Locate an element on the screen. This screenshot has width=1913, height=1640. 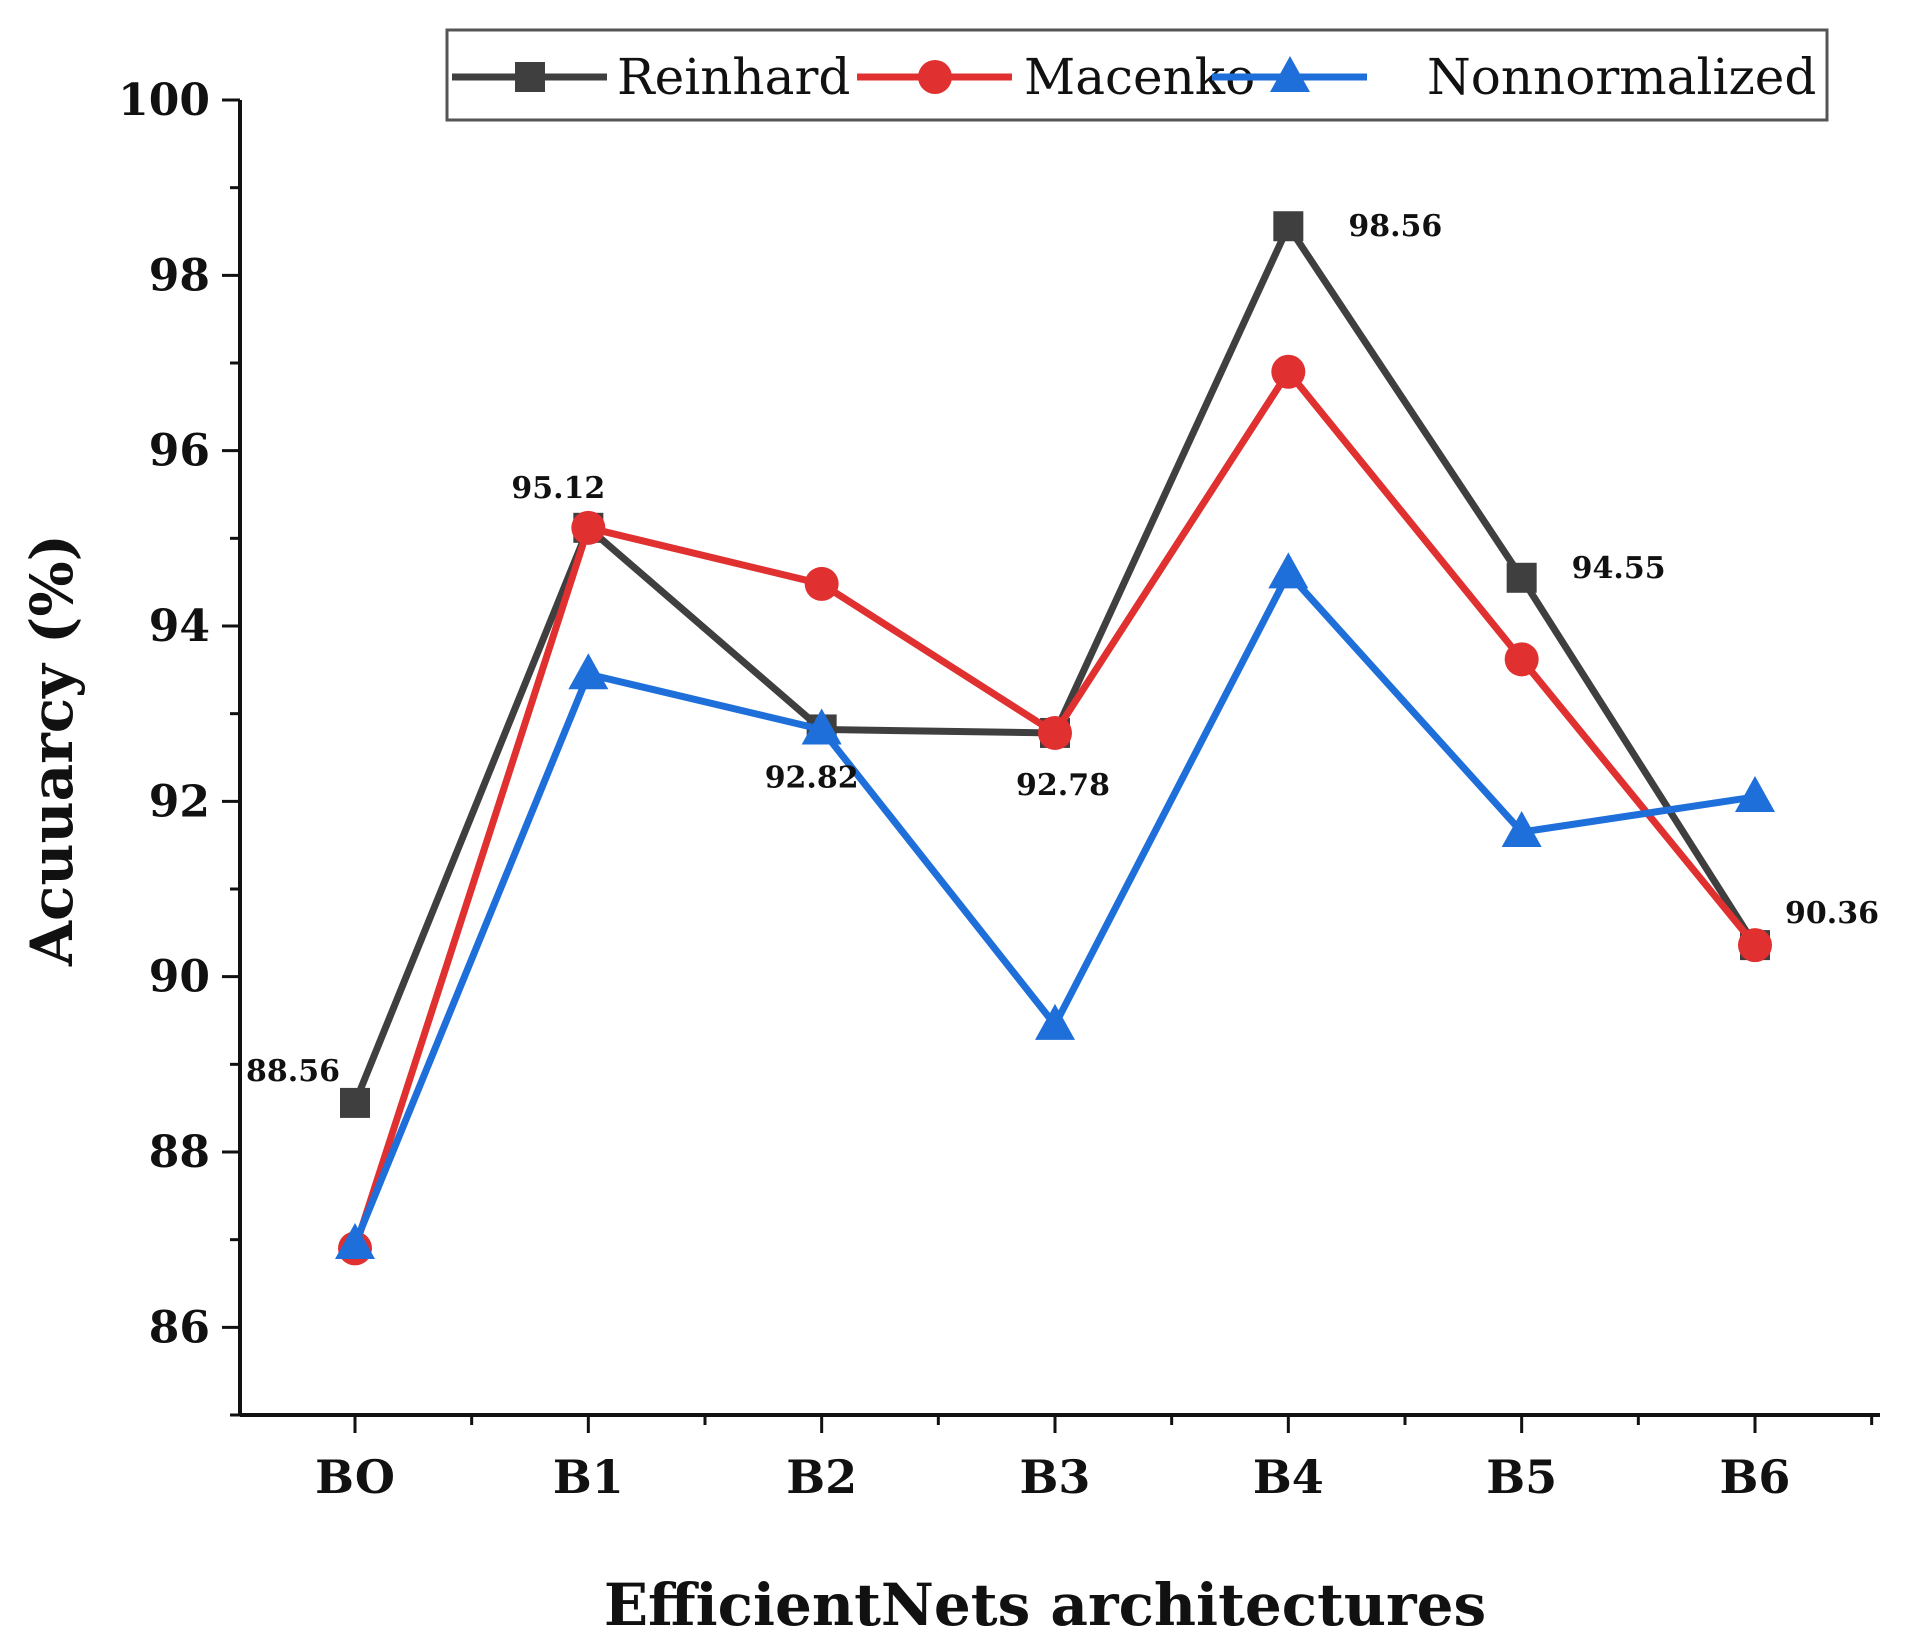
y-tick-label: 96 is located at coordinates (179, 451).